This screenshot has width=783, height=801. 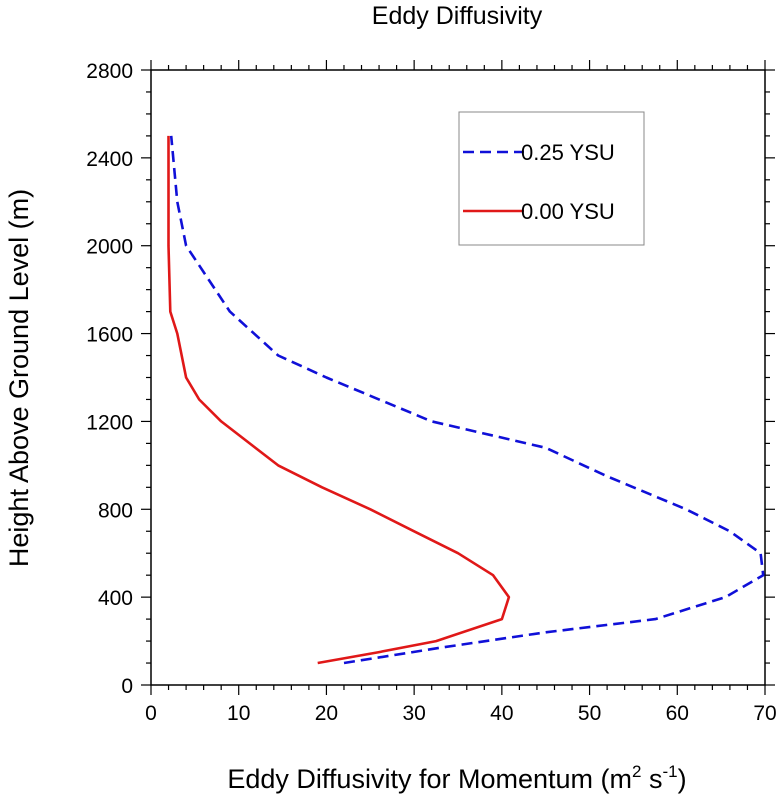 What do you see at coordinates (501, 713) in the screenshot?
I see `x-tick-label: 40` at bounding box center [501, 713].